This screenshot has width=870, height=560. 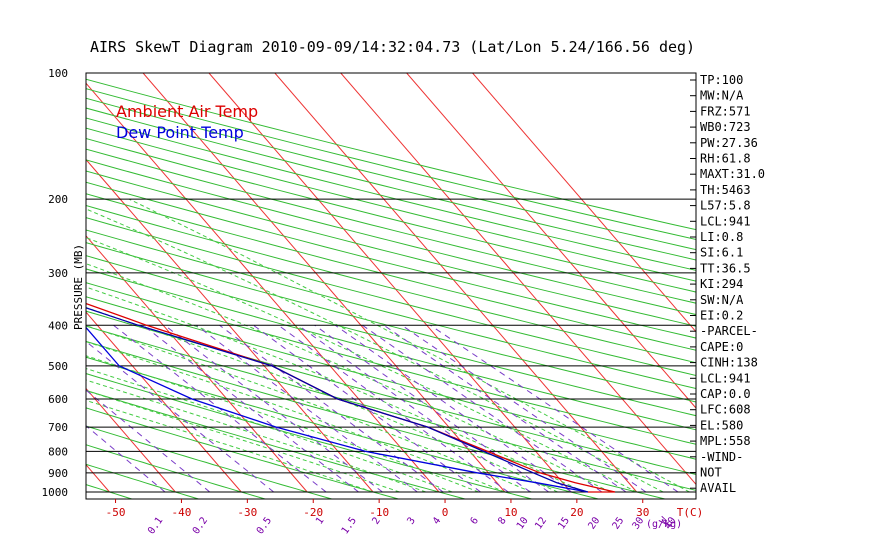 What do you see at coordinates (721, 253) in the screenshot?
I see `index-label: SI:6.1` at bounding box center [721, 253].